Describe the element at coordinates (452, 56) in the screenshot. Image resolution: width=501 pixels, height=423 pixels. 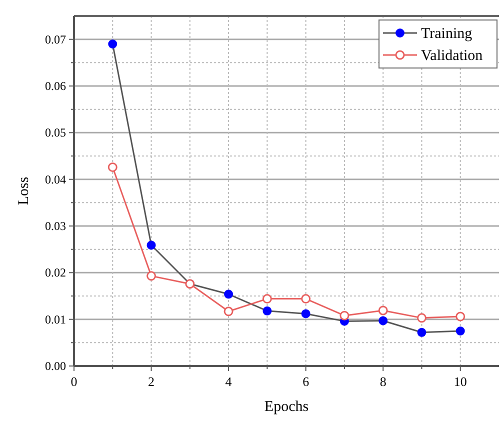
I see `legend-label: Validation` at that location.